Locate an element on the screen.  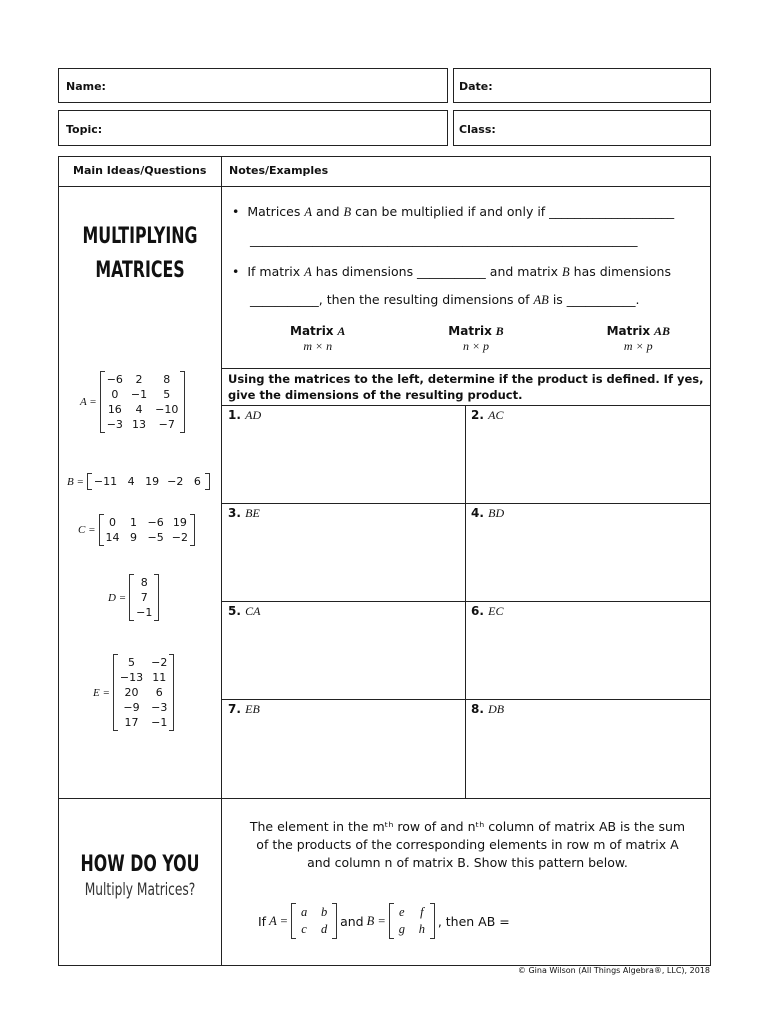
matrix-entry: 16 is located at coordinates (114, 409).